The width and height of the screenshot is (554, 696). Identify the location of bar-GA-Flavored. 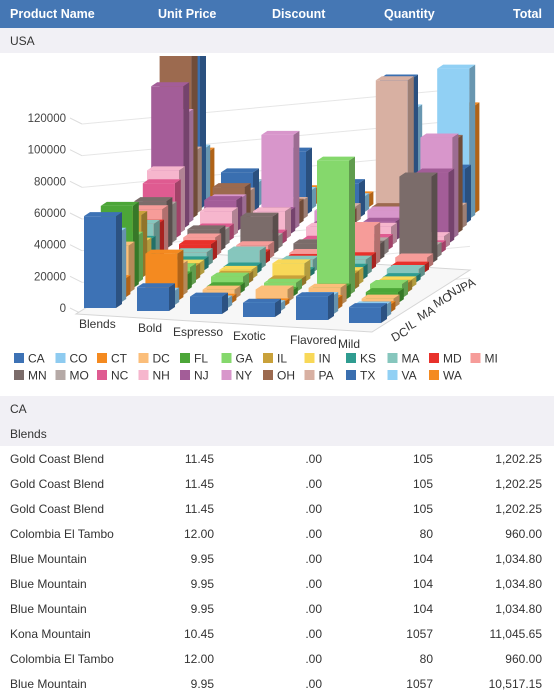
(336, 226).